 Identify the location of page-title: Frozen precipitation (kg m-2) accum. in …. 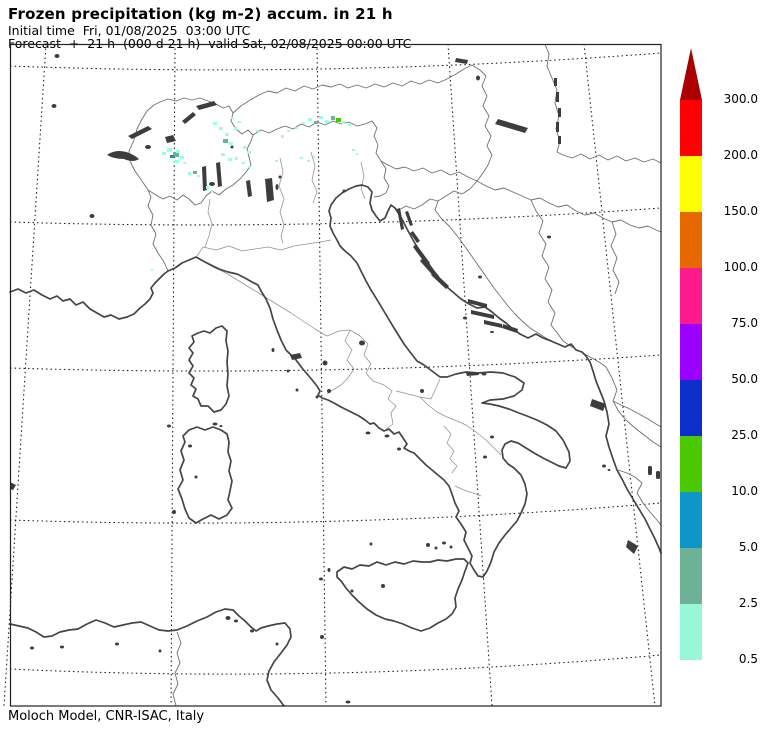
(200, 14).